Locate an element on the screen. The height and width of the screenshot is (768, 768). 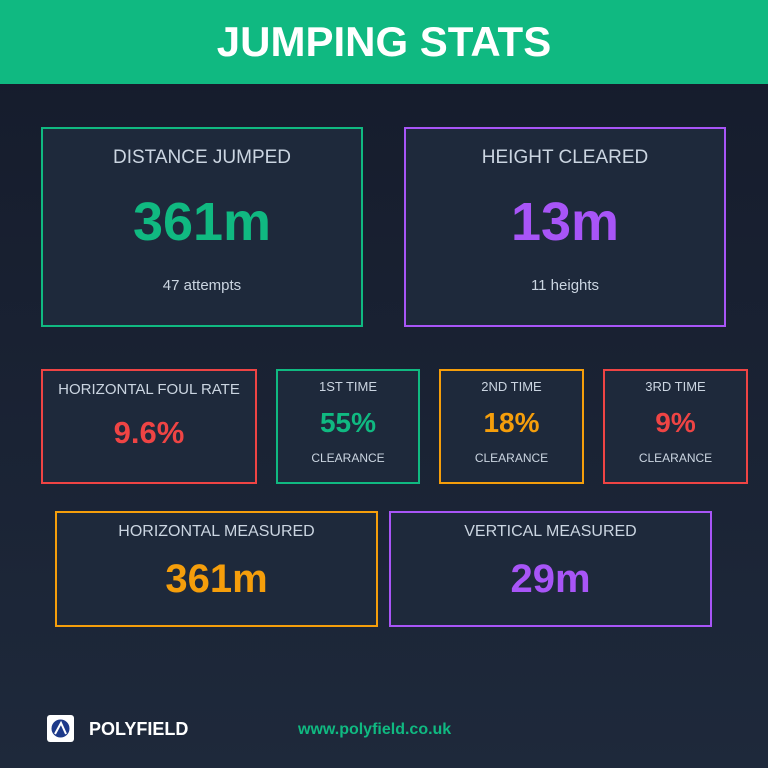
card-label: 2ND TIME is located at coordinates (511, 386).